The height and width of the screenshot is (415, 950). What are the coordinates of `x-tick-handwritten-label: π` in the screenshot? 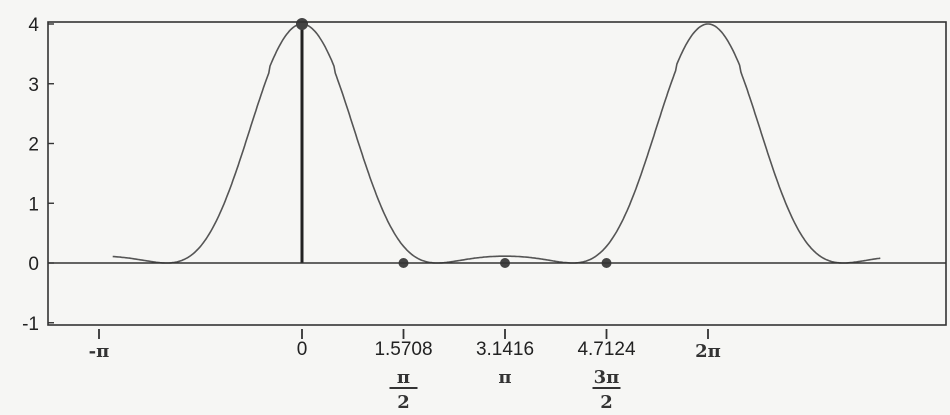 It's located at (504, 377).